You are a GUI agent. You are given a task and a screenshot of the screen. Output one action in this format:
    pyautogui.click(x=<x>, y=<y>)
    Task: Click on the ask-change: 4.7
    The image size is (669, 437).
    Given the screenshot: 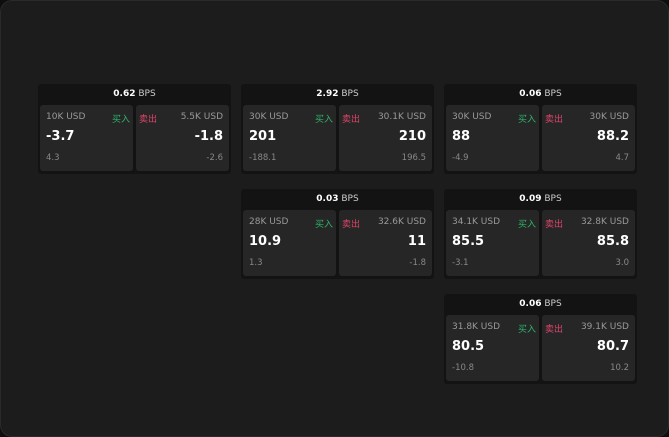 What is the action you would take?
    pyautogui.click(x=622, y=158)
    